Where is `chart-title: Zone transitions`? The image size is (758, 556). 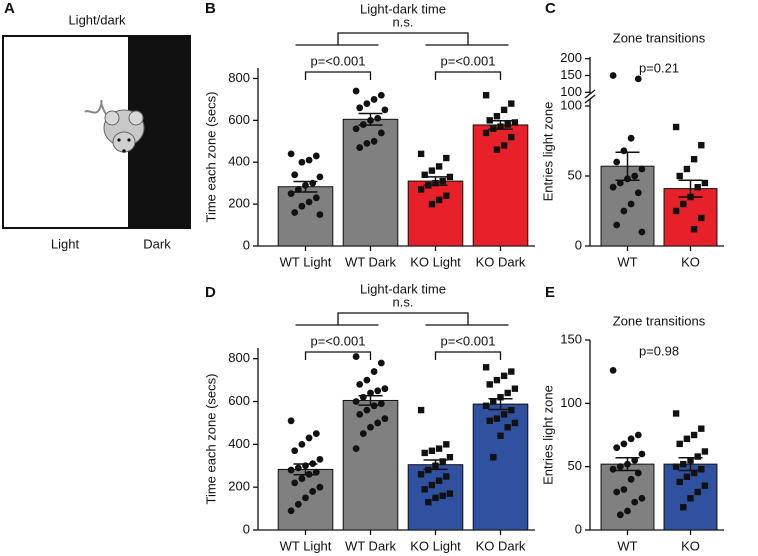
chart-title: Zone transitions is located at coordinates (659, 37).